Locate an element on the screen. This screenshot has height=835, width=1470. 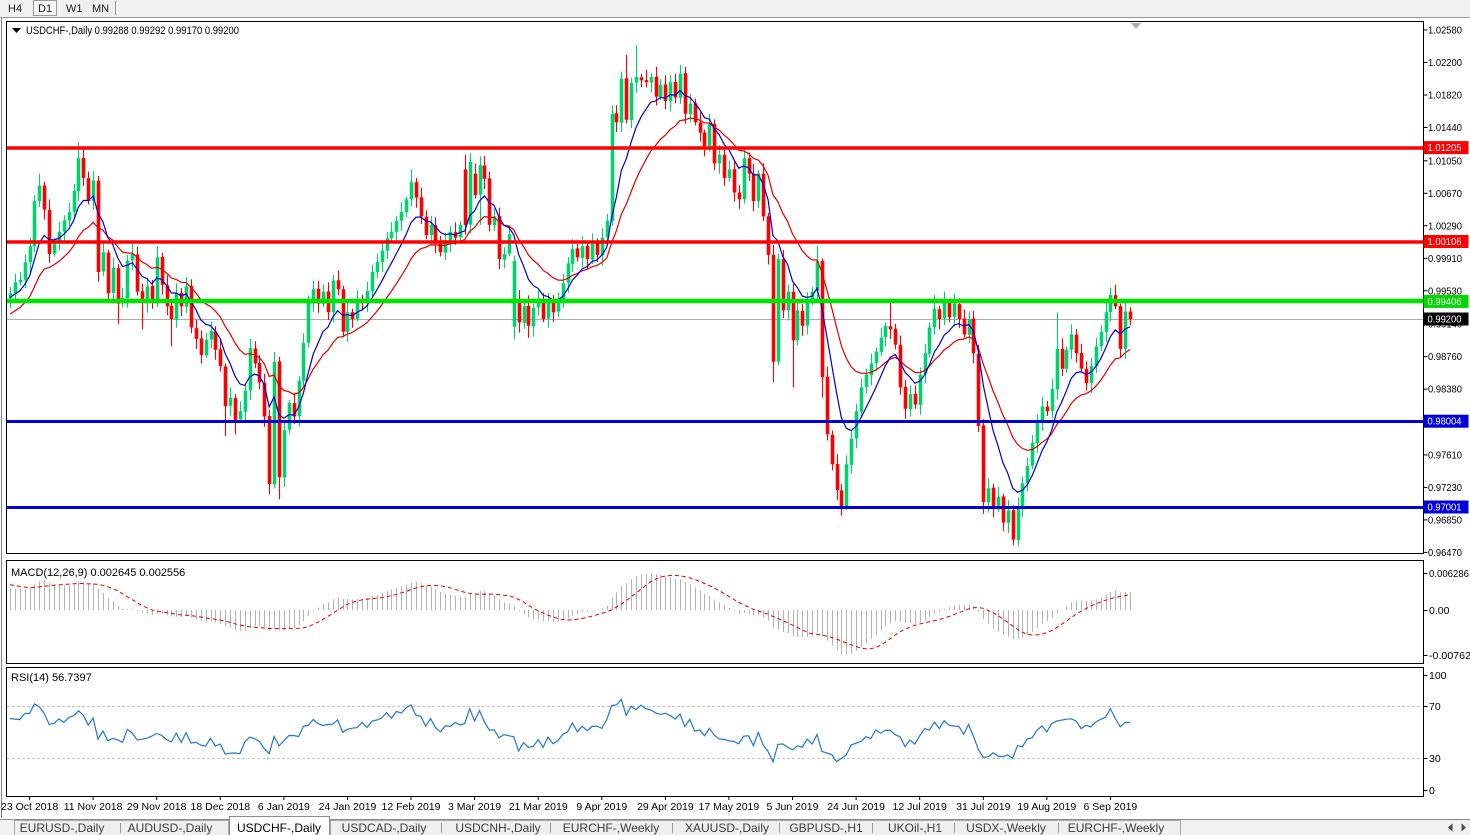
svg-text: 12 Feb 2019 is located at coordinates (411, 807).